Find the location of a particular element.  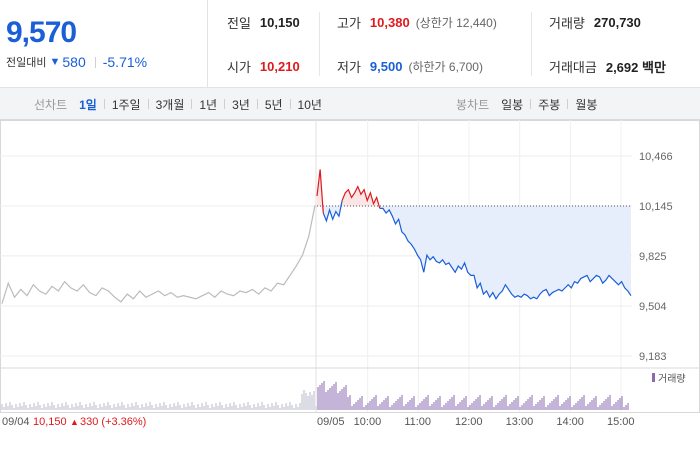

y-tick-label: 10,466 is located at coordinates (656, 157).